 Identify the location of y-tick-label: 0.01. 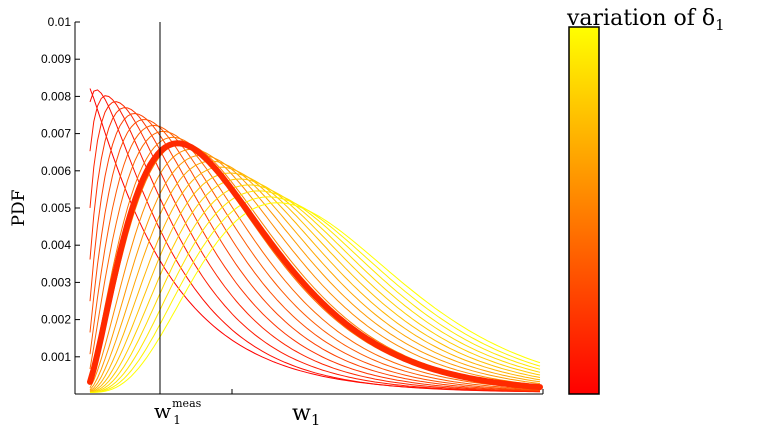
(60, 22).